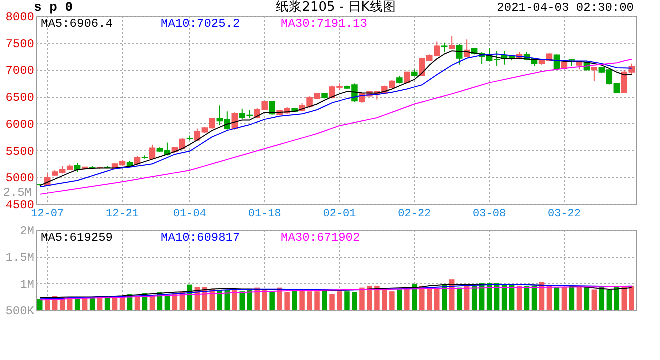 The image size is (660, 360). What do you see at coordinates (20, 151) in the screenshot?
I see `y-tick-label: 5500` at bounding box center [20, 151].